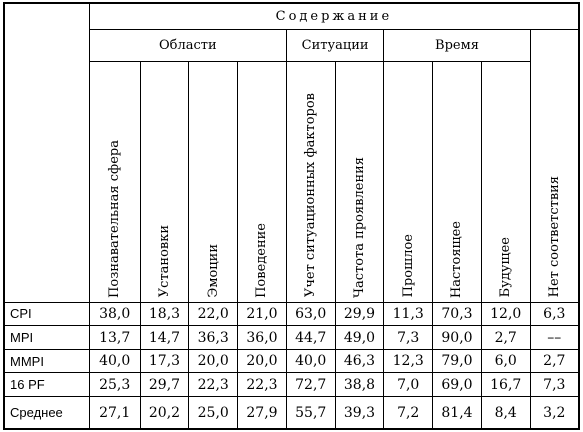  What do you see at coordinates (114, 314) in the screenshot?
I see `table-cell: 38,0` at bounding box center [114, 314].